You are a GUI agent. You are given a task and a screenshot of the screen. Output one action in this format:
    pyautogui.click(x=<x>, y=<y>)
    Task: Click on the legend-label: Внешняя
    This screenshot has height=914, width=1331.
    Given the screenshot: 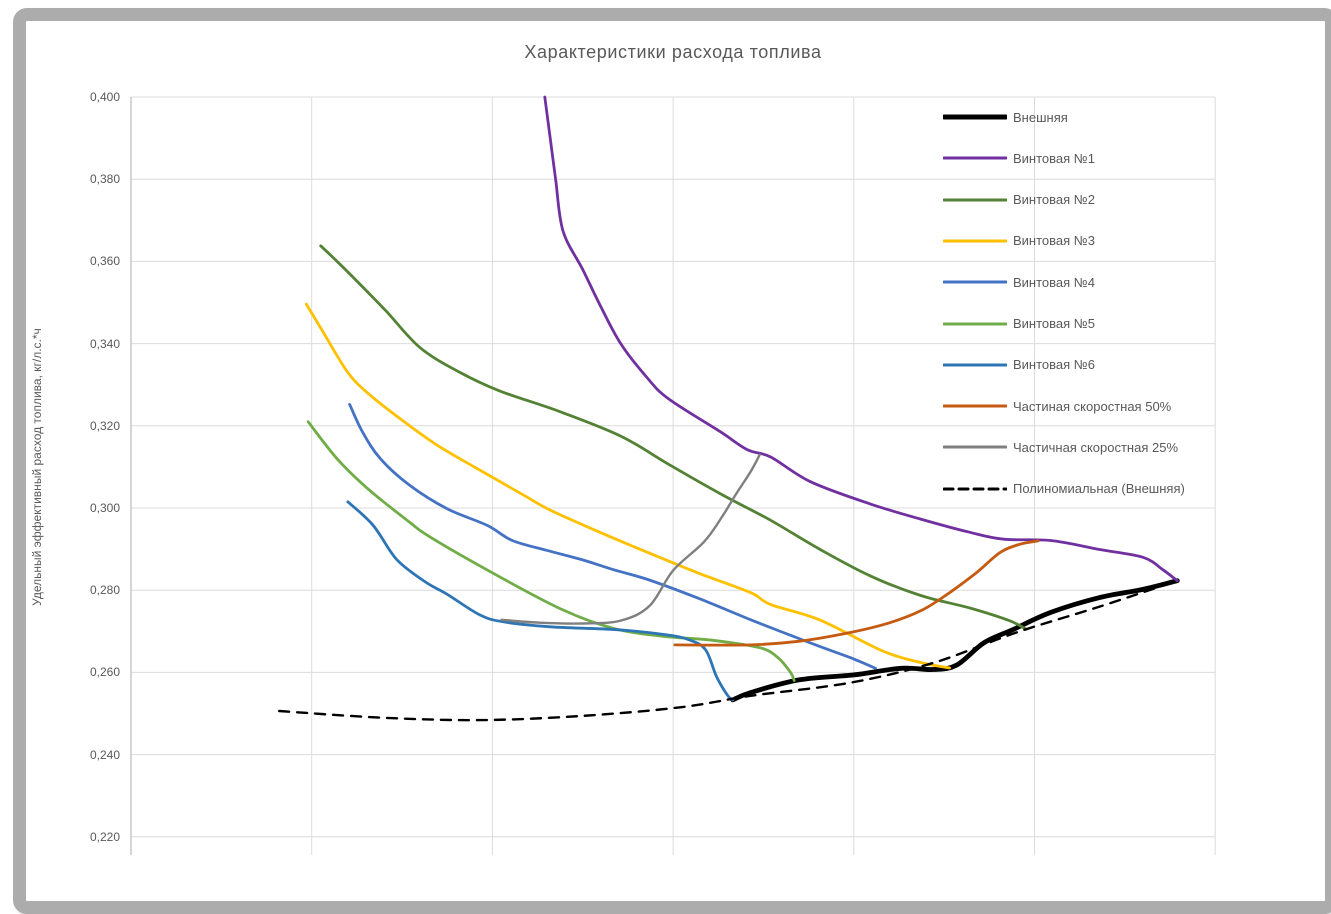 What is the action you would take?
    pyautogui.click(x=1040, y=117)
    